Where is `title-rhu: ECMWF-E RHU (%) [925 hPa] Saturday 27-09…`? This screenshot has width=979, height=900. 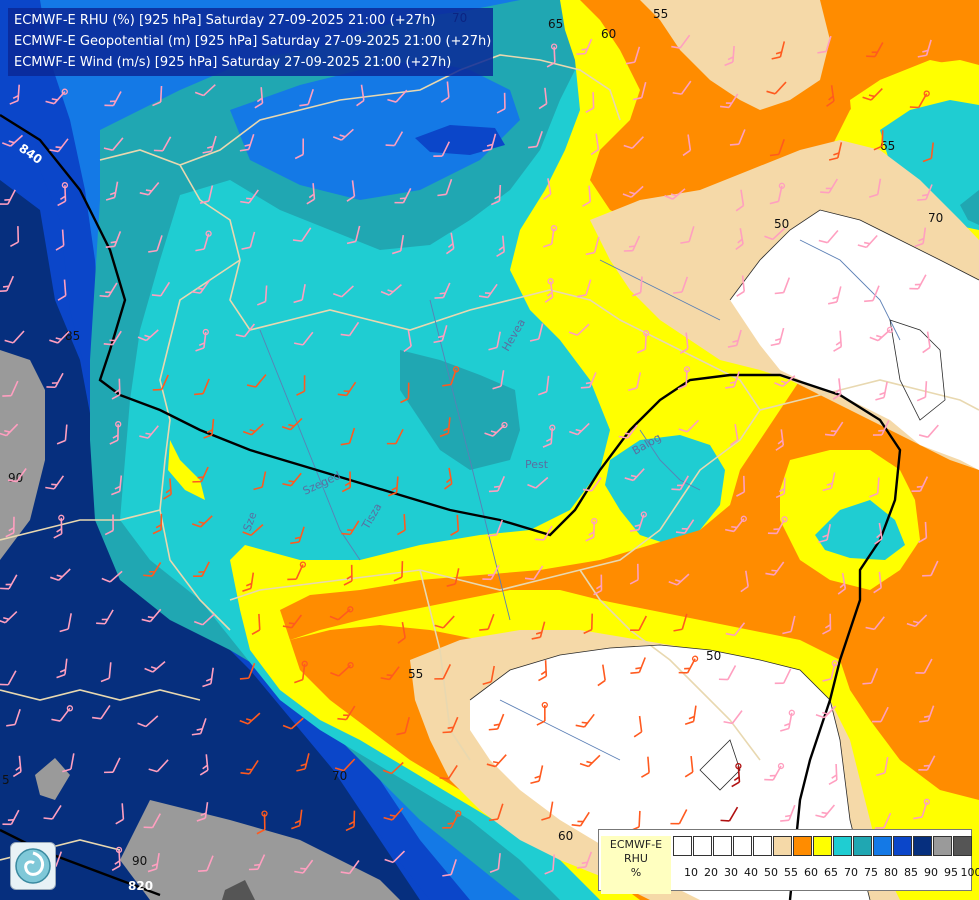
title-rhu: ECMWF-E RHU (%) [925 hPa] Saturday 27-09… is located at coordinates (225, 20).